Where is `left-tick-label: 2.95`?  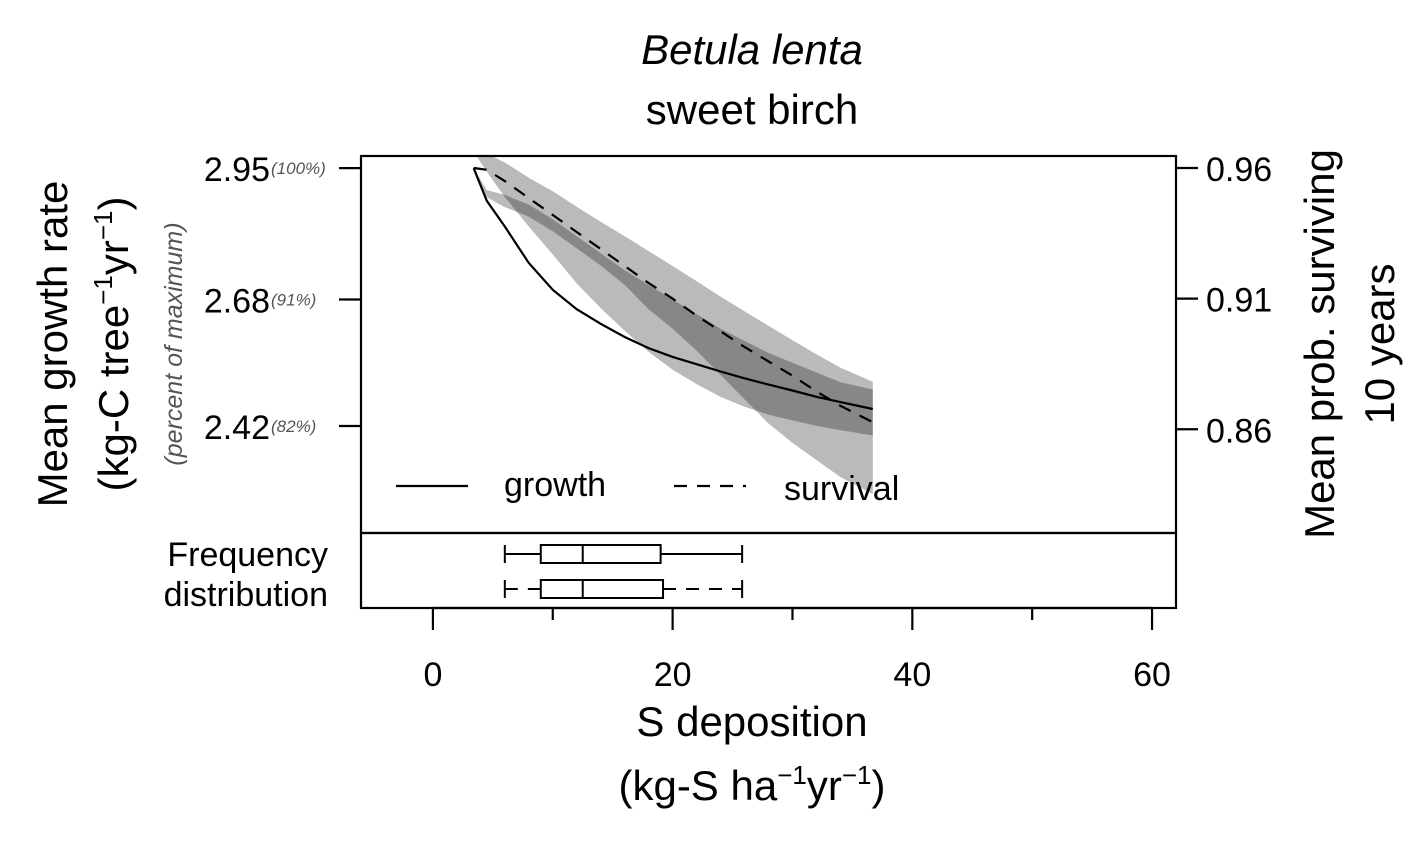
left-tick-label: 2.95 is located at coordinates (237, 170).